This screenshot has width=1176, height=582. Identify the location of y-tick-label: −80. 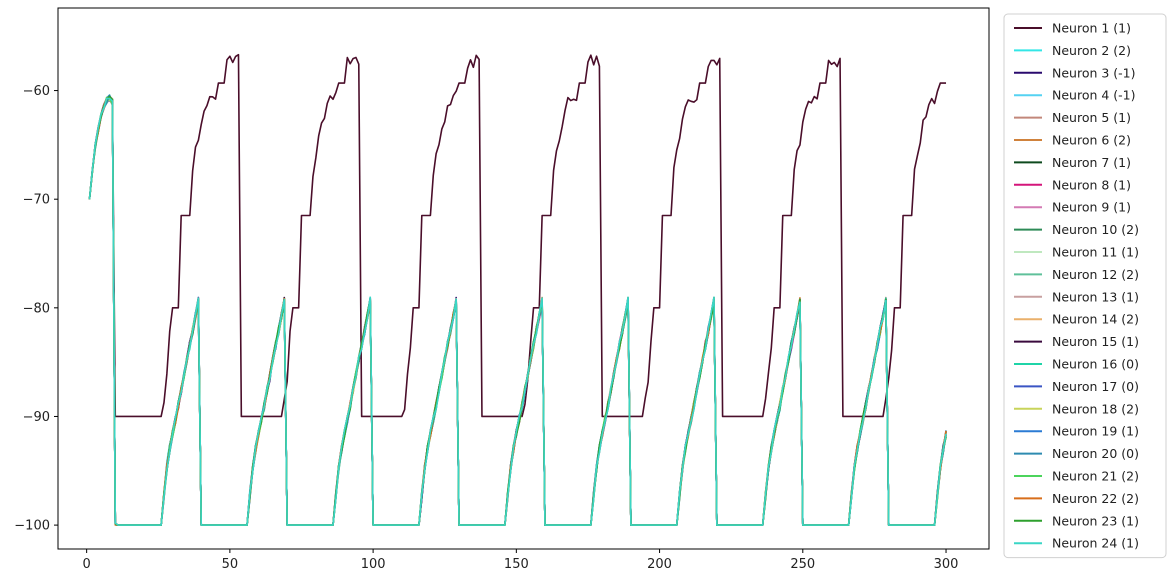
(36, 308).